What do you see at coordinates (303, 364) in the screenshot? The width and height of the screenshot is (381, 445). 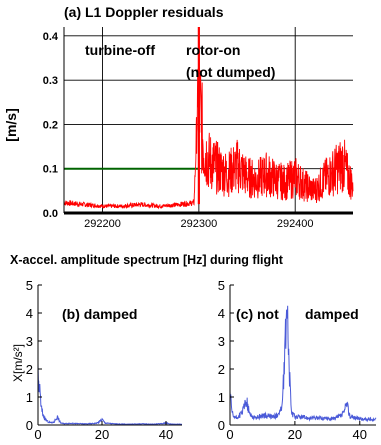 I see `chart-c-series-line` at bounding box center [303, 364].